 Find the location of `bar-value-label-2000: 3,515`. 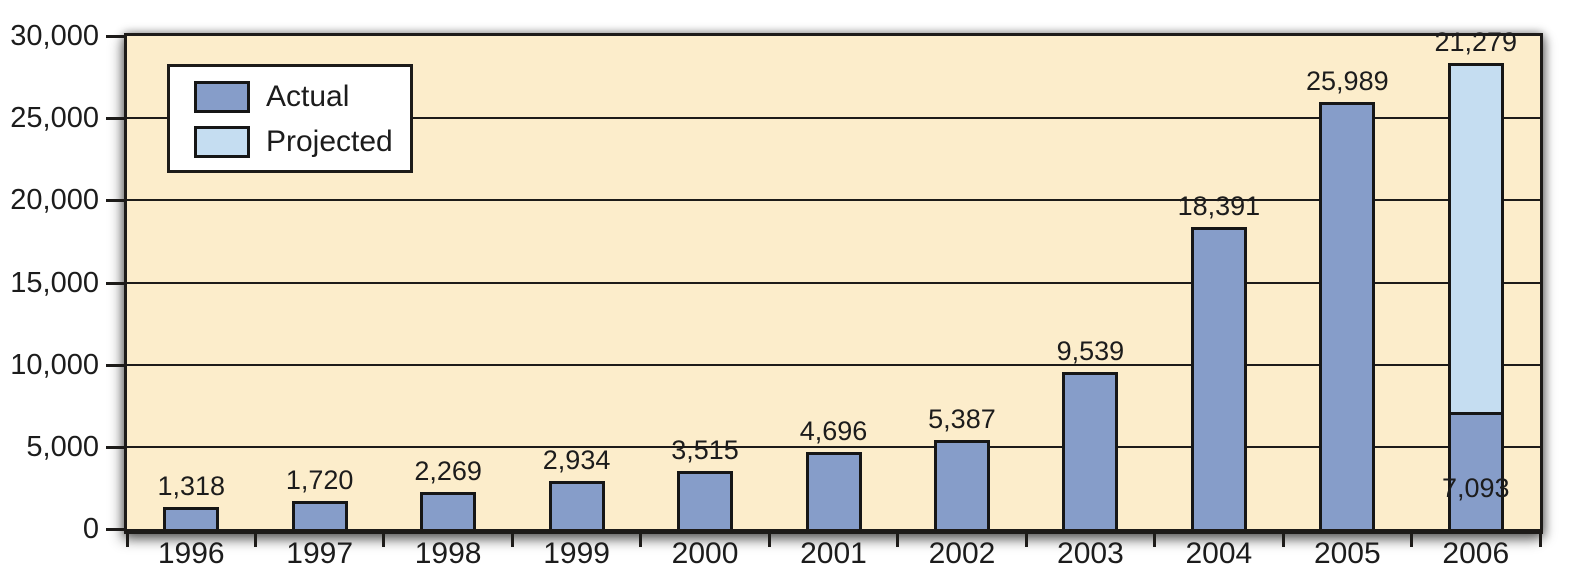

bar-value-label-2000: 3,515 is located at coordinates (705, 450).